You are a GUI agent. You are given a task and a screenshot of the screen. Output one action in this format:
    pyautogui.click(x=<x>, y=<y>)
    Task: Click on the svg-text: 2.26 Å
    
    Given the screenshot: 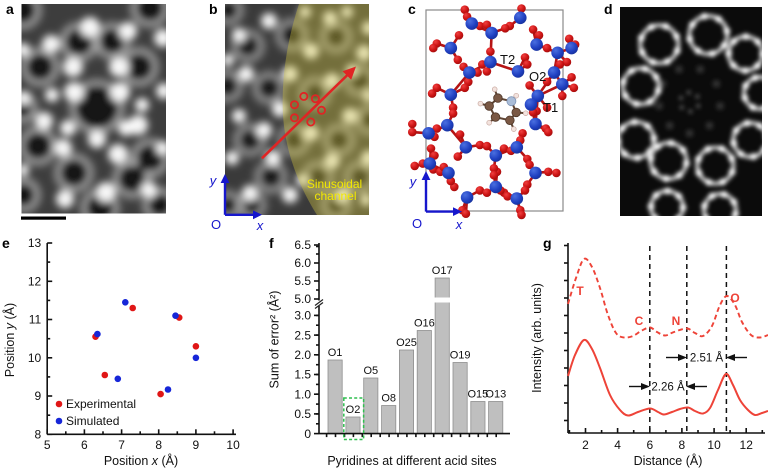 What is the action you would take?
    pyautogui.click(x=668, y=387)
    